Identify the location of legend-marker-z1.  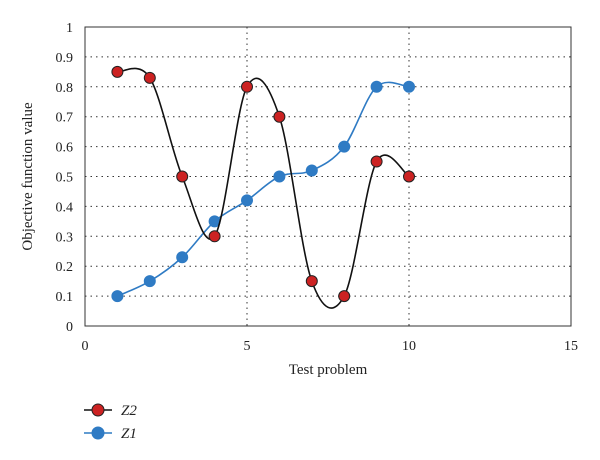
(98, 433).